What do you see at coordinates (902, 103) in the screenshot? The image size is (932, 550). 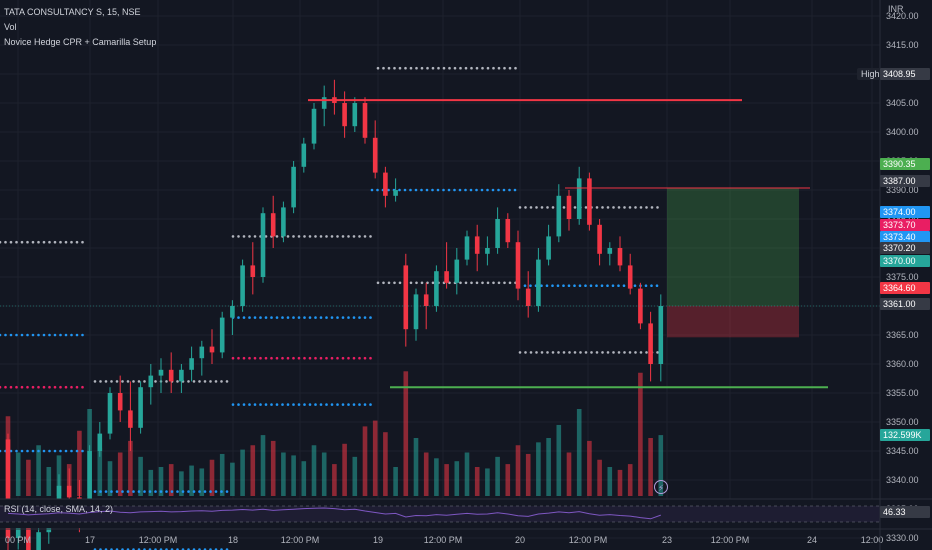 I see `y-tick-label: 3405.00` at bounding box center [902, 103].